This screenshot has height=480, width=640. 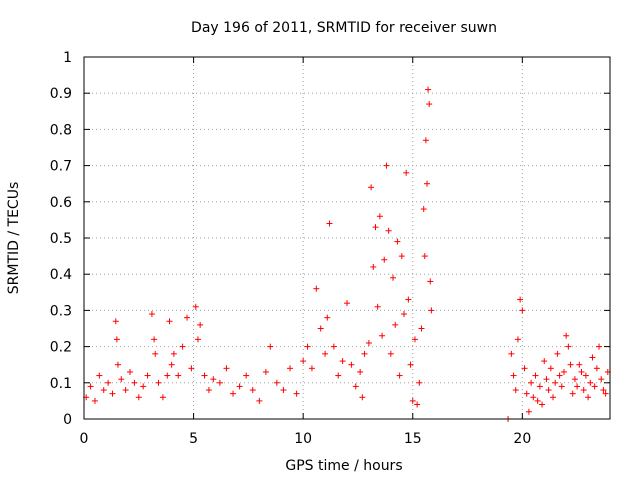 I want to click on y-tick-label: 1, so click(x=67, y=58).